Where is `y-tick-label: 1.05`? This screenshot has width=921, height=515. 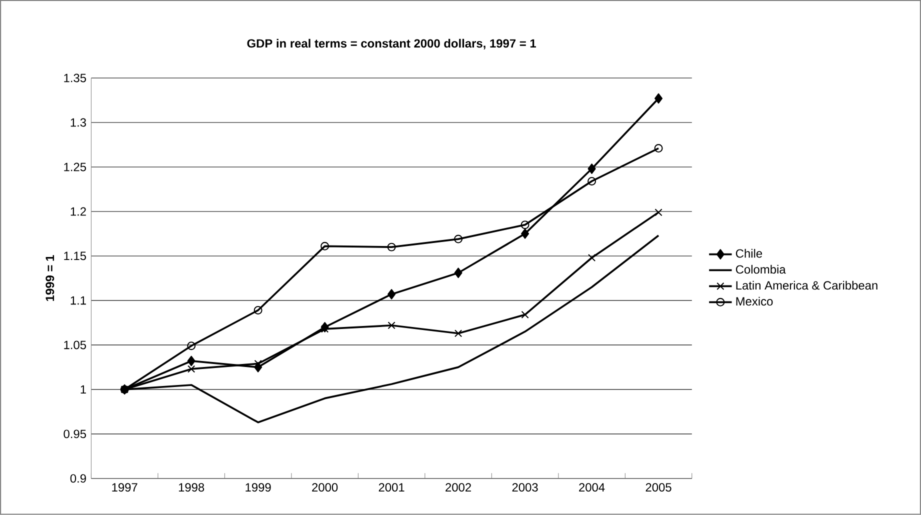
y-tick-label: 1.05 is located at coordinates (75, 345).